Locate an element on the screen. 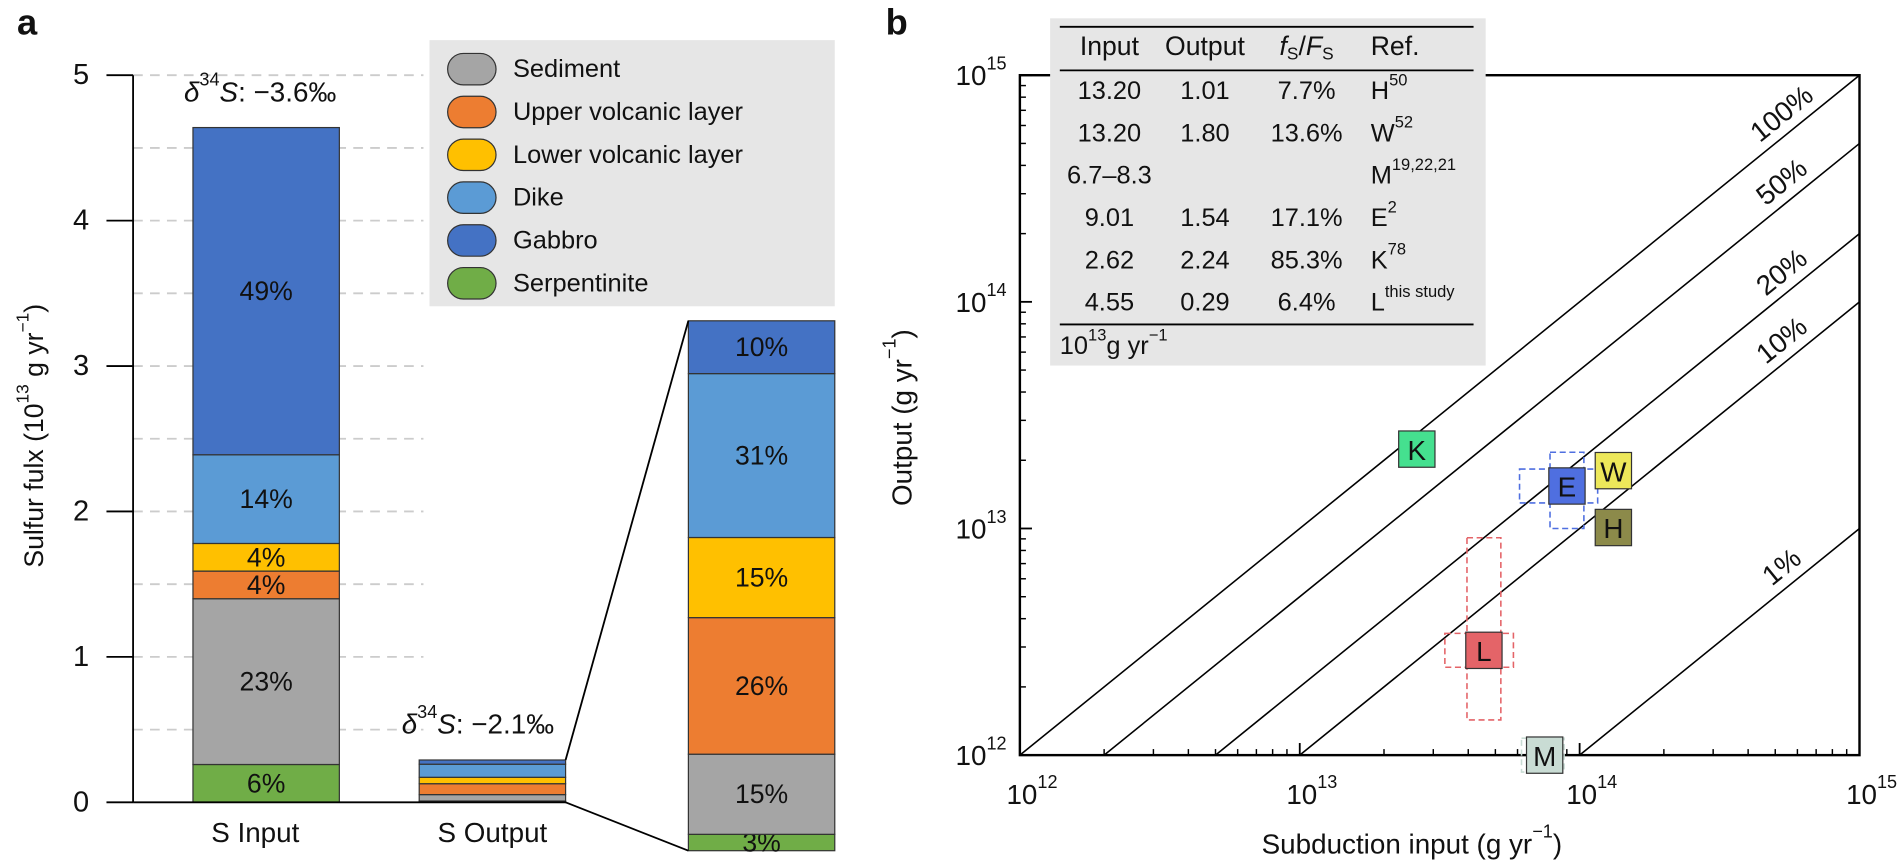  text-part: L is located at coordinates (1378, 303).